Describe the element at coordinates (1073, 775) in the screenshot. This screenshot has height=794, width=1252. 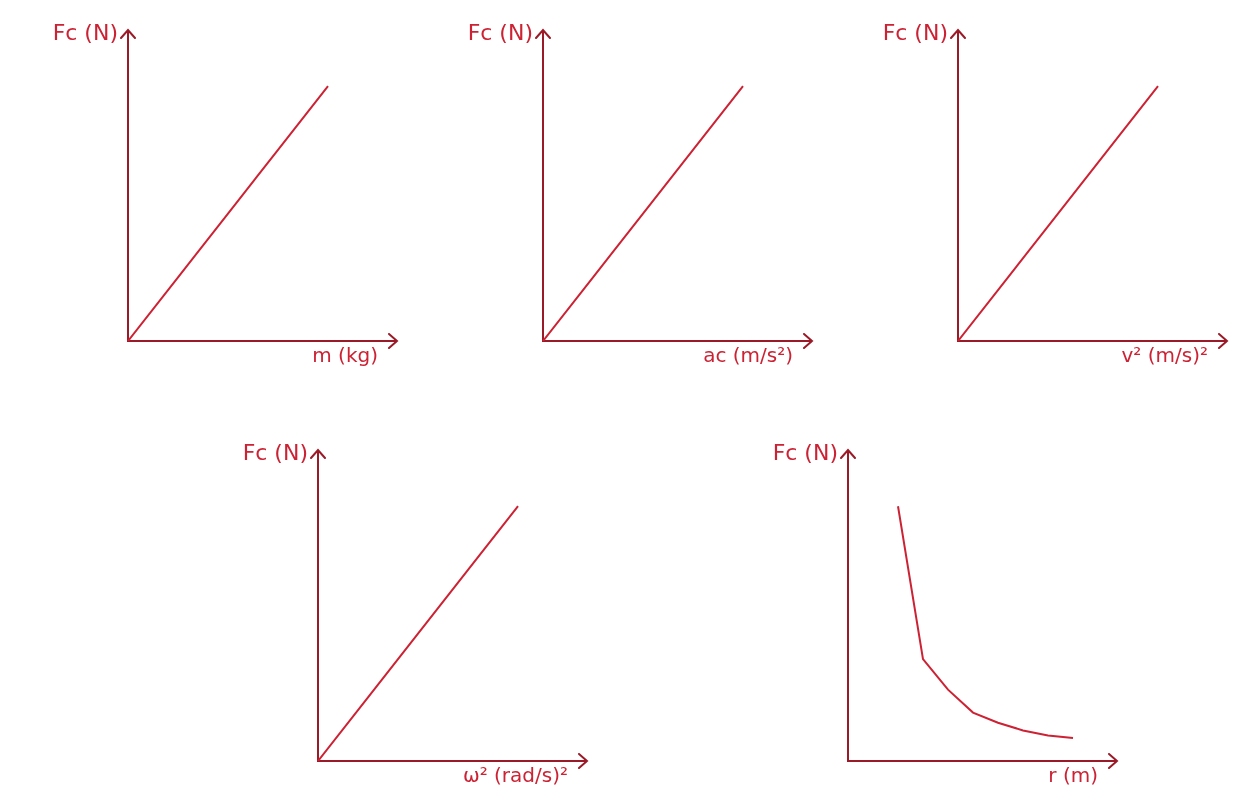
I see `x-axis-title: r (m)` at that location.